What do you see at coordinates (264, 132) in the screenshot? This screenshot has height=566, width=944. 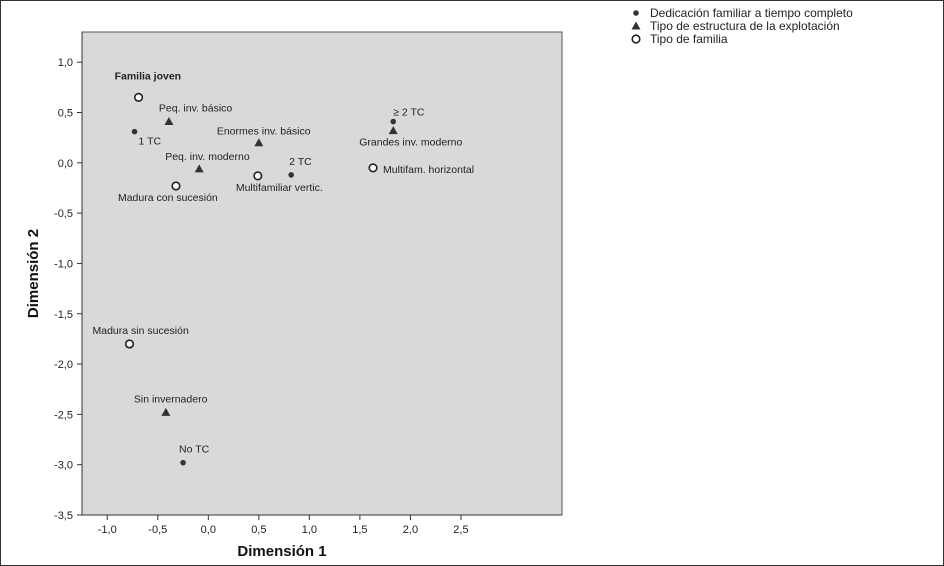 I see `point-label: Enormes inv. básico` at bounding box center [264, 132].